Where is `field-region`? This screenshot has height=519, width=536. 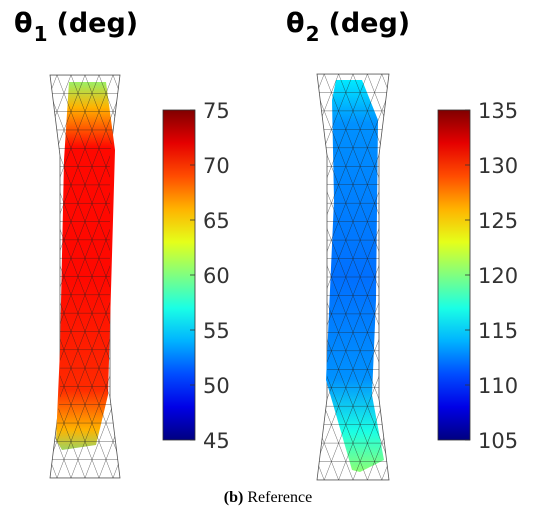
field-region is located at coordinates (85, 266).